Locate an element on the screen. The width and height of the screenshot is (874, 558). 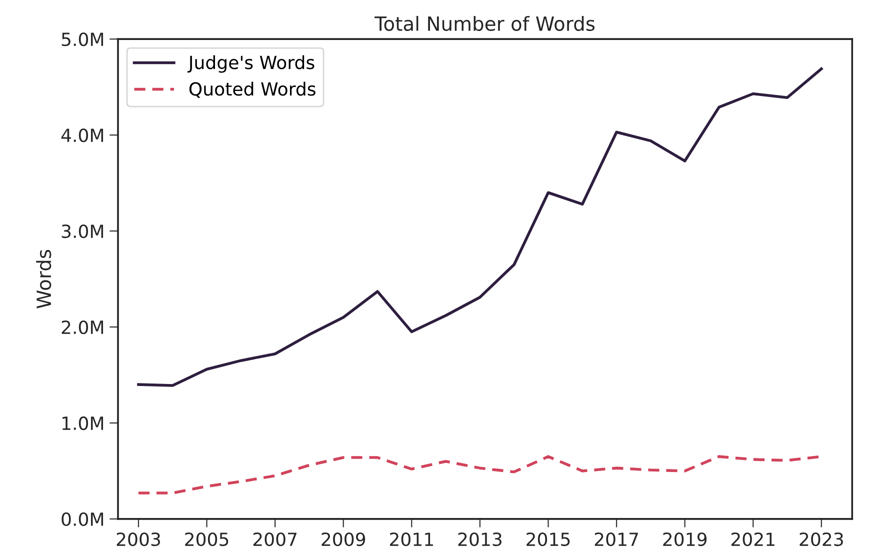
x-tick-label: 2013 is located at coordinates (480, 539).